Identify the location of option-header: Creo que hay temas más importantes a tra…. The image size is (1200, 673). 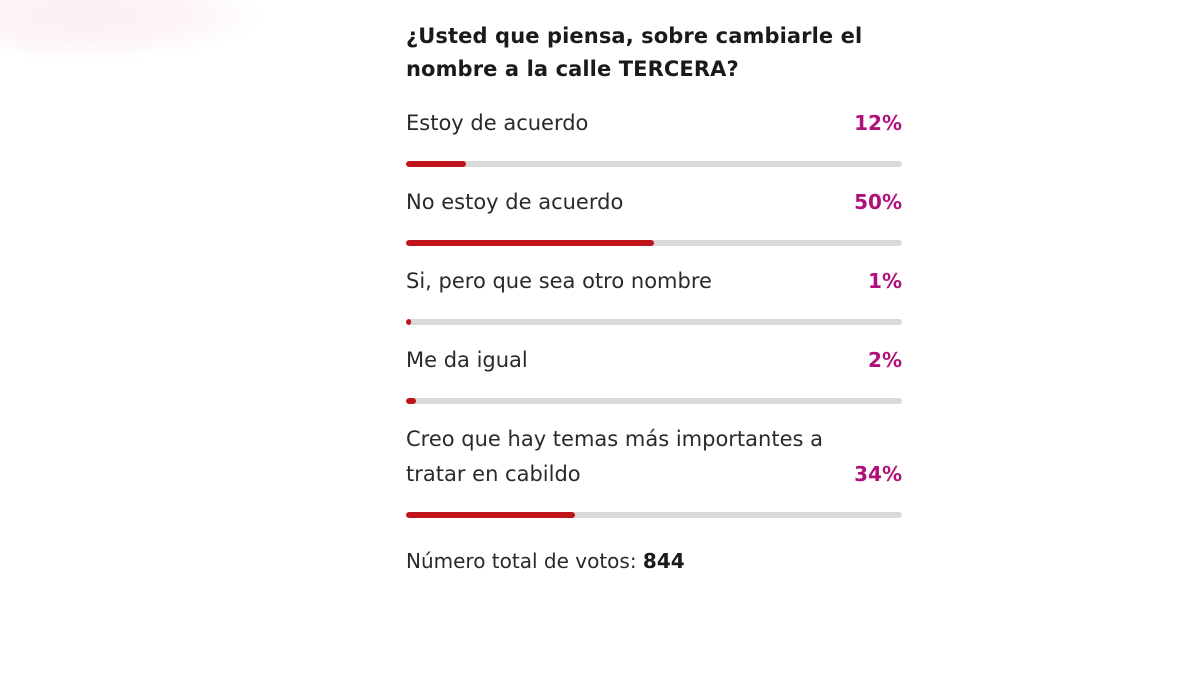
(654, 457).